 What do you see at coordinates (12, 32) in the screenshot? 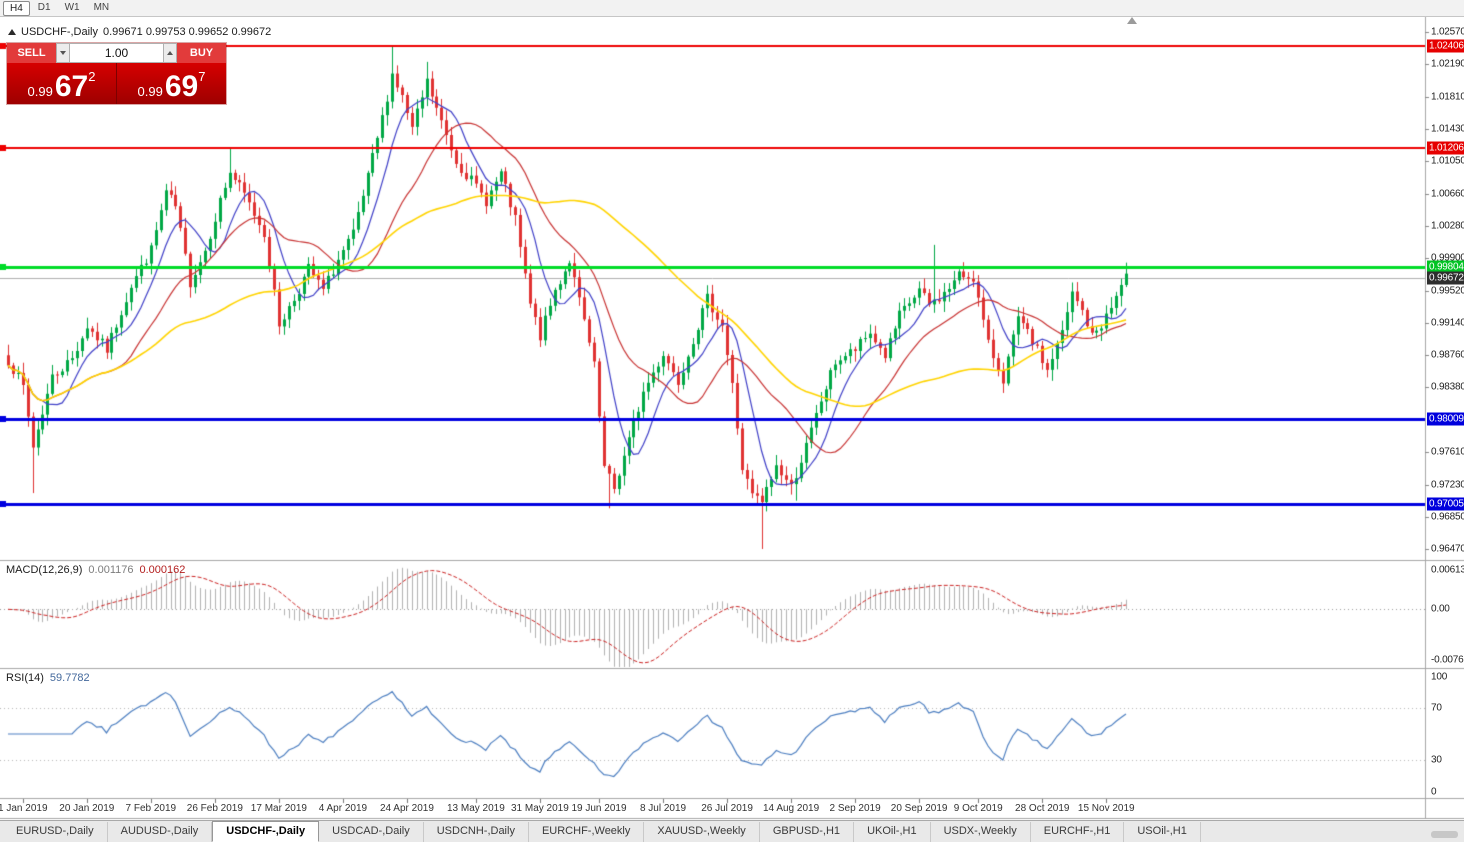
I see `chart-collapse-icon` at bounding box center [12, 32].